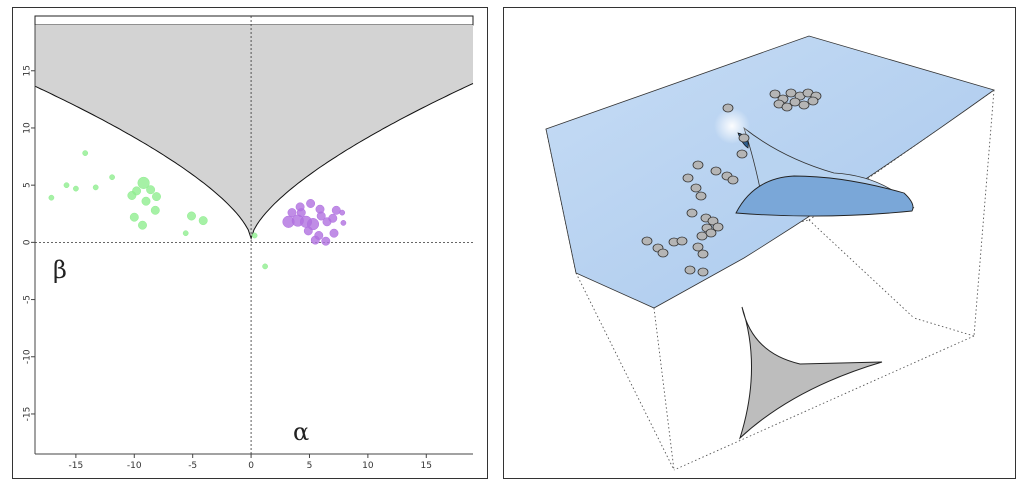 The height and width of the screenshot is (486, 1024). Describe the element at coordinates (28, 299) in the screenshot. I see `y-tick-label: -5` at that location.